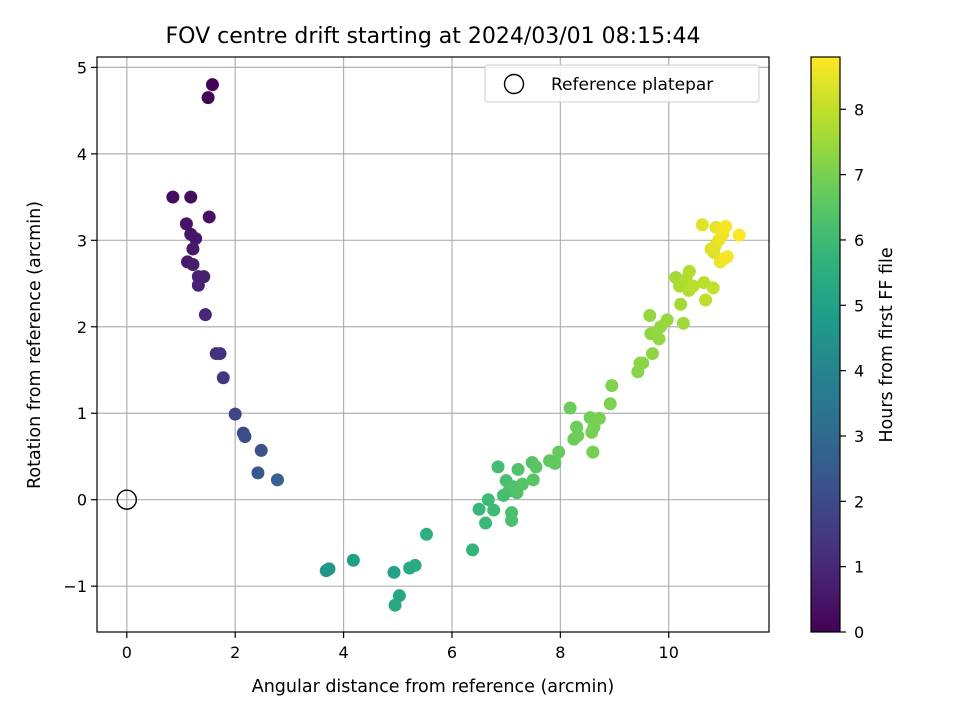  What do you see at coordinates (235, 652) in the screenshot?
I see `x-tick-label: 2` at bounding box center [235, 652].